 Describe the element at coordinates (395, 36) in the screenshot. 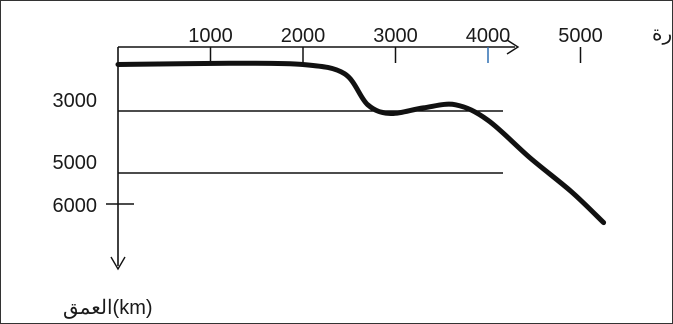

I see `x-tick-label: 3000` at that location.